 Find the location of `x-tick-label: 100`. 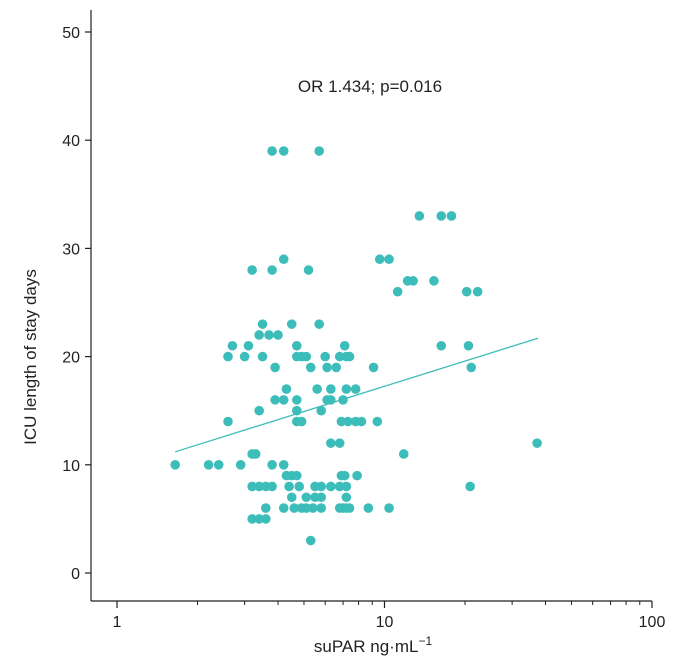

x-tick-label: 100 is located at coordinates (652, 622).